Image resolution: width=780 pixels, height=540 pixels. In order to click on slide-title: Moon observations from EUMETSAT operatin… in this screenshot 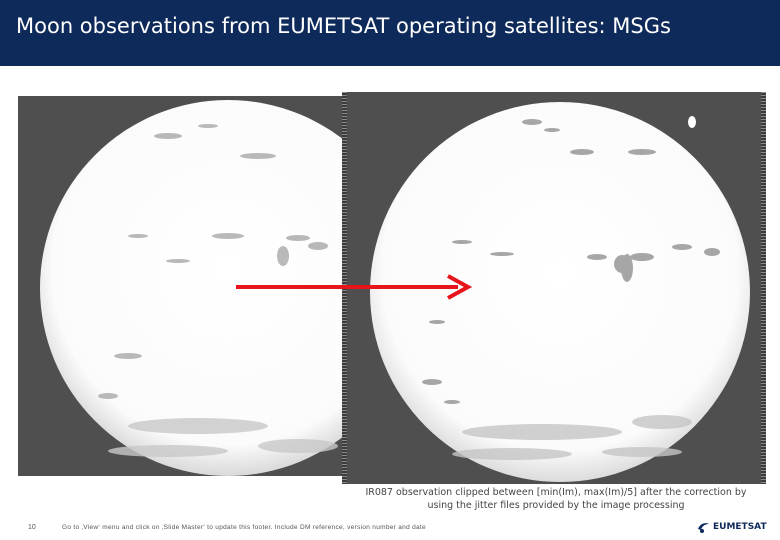, I will do `click(343, 26)`.